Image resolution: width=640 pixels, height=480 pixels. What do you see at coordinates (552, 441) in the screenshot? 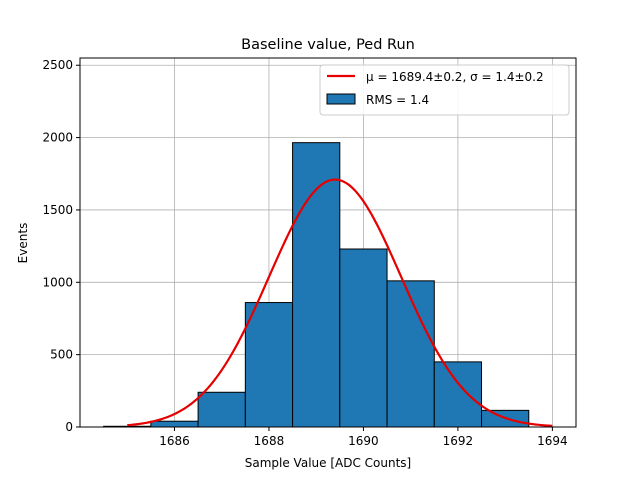
I see `x-tick-label-4: 1694` at bounding box center [552, 441].